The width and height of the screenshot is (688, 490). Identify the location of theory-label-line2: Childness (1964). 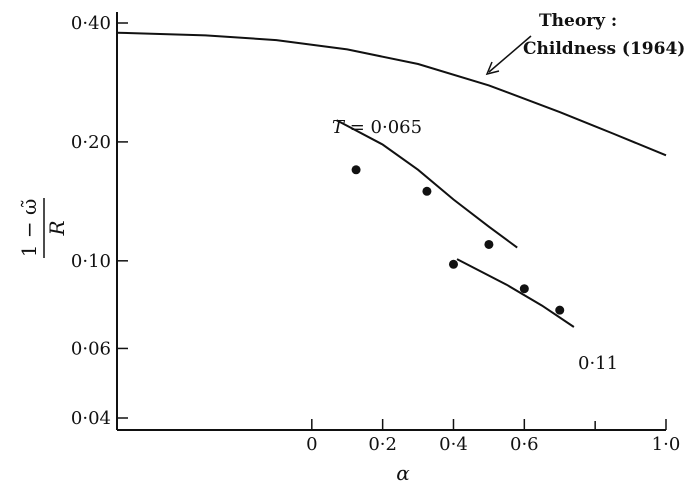
(604, 49).